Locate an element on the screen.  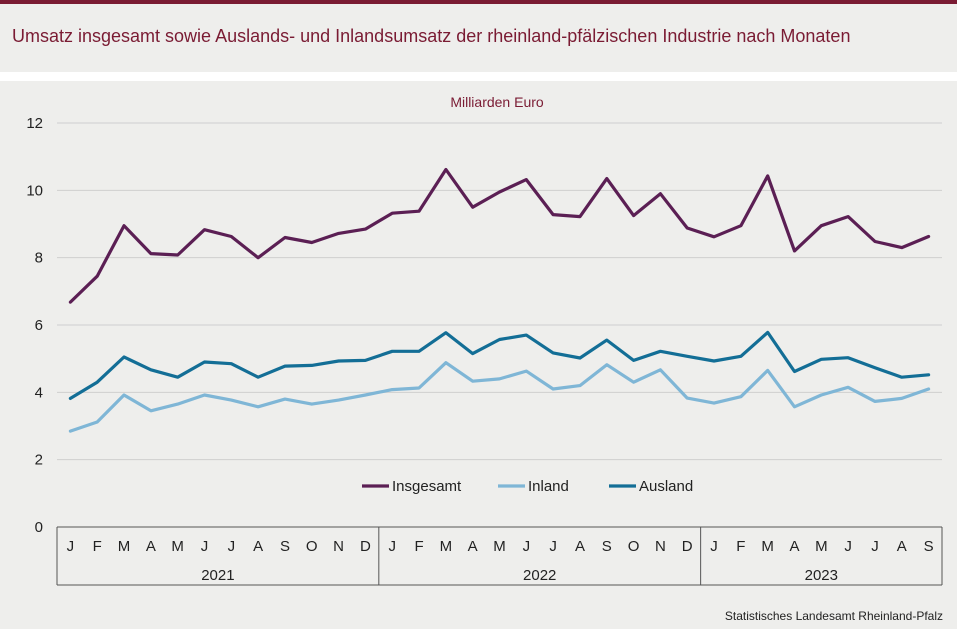
y-tick-label-0: 0 is located at coordinates (39, 527).